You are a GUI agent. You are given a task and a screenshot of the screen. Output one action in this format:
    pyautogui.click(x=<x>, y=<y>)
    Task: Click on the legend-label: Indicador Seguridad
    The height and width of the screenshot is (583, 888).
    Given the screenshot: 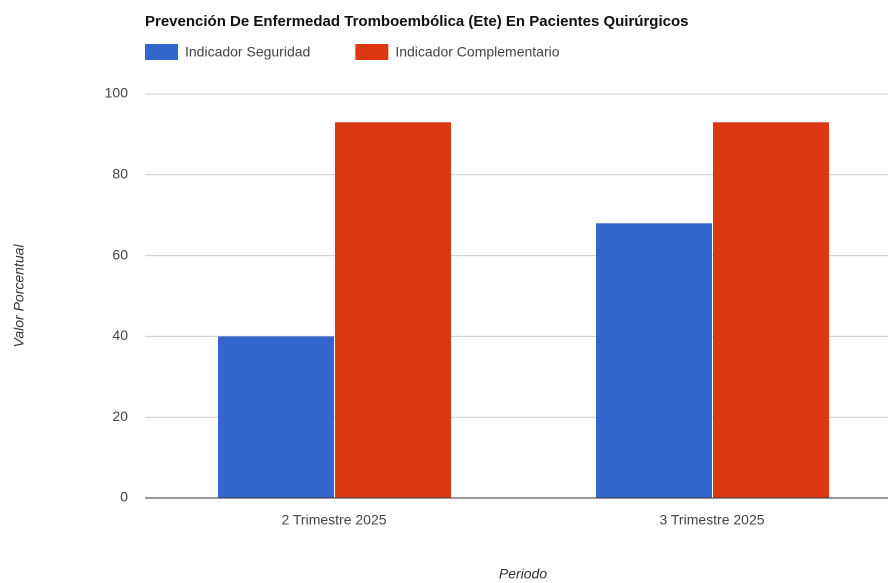 What is the action you would take?
    pyautogui.click(x=247, y=52)
    